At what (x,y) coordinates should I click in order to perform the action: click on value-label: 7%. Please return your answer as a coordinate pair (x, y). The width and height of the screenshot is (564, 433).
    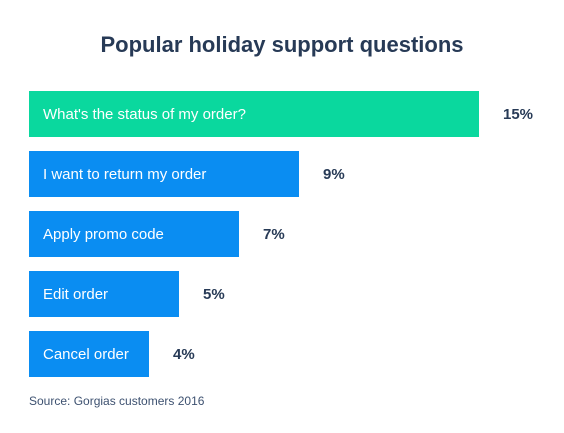
    Looking at the image, I should click on (274, 234).